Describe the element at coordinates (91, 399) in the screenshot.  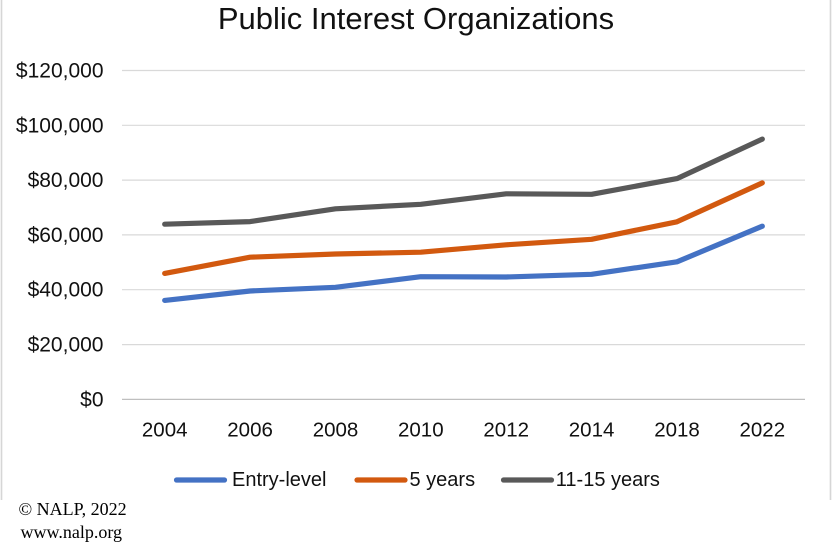
I see `svg-text: $0` at that location.